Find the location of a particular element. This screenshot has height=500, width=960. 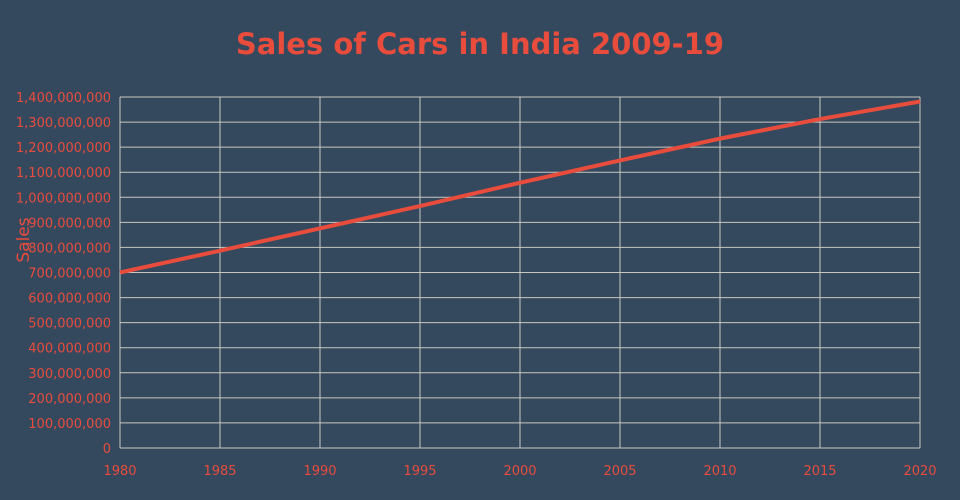

y-tick-label: 500,000,000 is located at coordinates (69, 324).